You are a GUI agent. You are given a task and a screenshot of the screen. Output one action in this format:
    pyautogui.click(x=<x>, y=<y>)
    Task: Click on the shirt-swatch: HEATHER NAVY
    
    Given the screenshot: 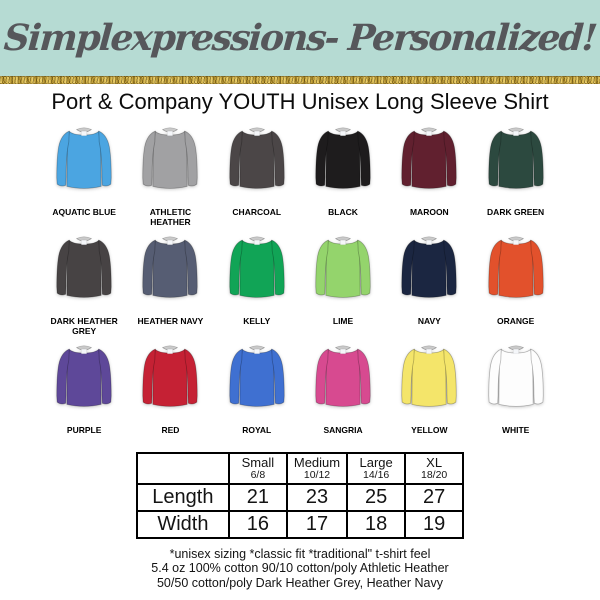 What is the action you would take?
    pyautogui.click(x=170, y=282)
    